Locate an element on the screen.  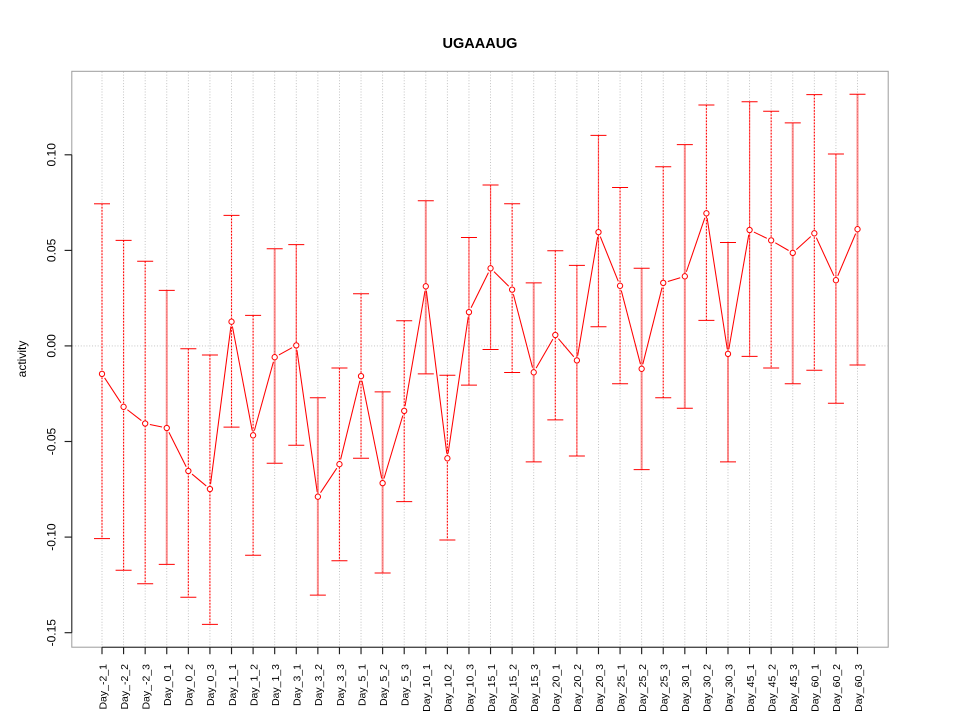
svg-text: Day_20_1 is located at coordinates (557, 688).